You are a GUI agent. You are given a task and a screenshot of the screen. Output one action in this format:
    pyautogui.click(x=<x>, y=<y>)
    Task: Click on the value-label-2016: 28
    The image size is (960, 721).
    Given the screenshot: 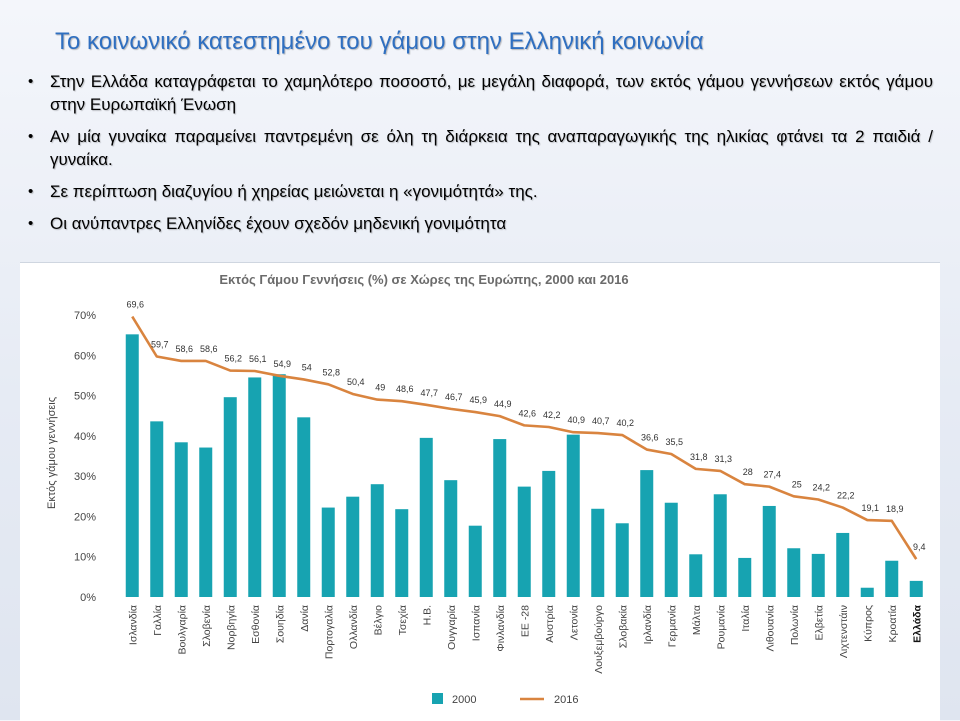 What is the action you would take?
    pyautogui.click(x=748, y=472)
    